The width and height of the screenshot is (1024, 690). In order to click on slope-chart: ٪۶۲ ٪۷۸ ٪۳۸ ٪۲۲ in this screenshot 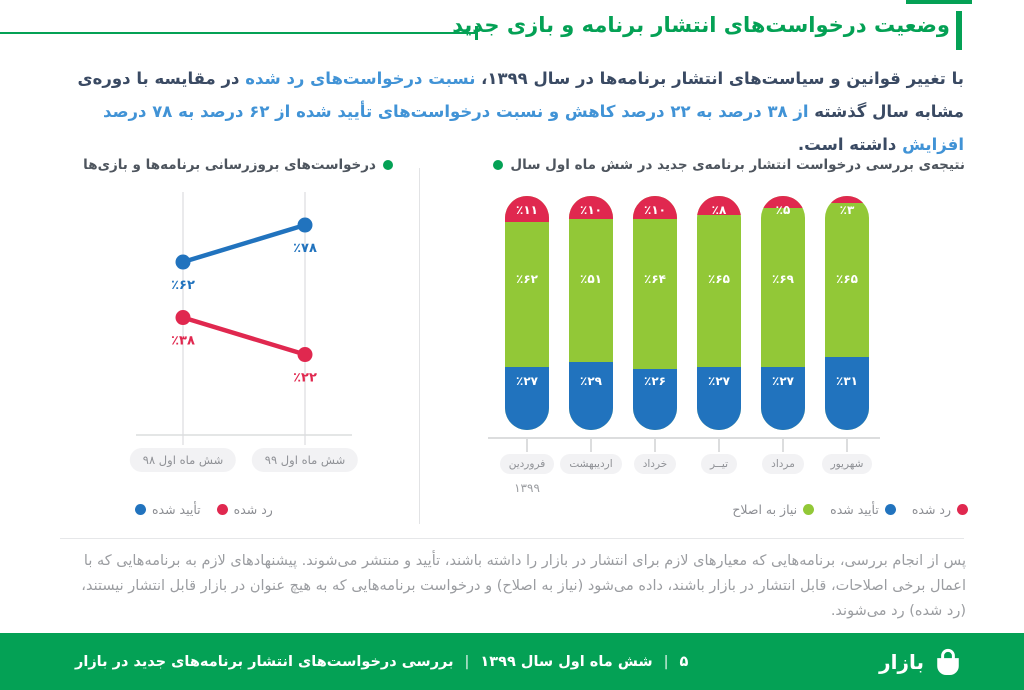, I will do `click(235, 319)`.